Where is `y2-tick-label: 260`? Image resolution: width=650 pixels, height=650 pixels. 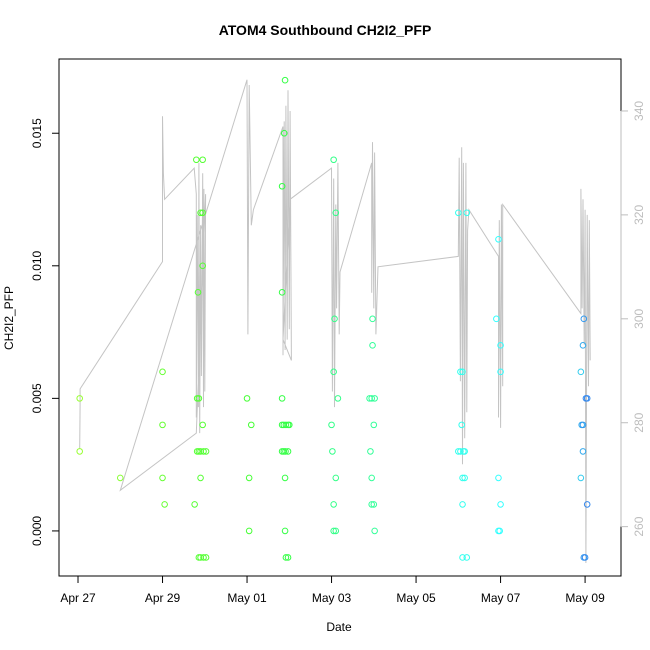 y2-tick-label: 260 is located at coordinates (639, 526).